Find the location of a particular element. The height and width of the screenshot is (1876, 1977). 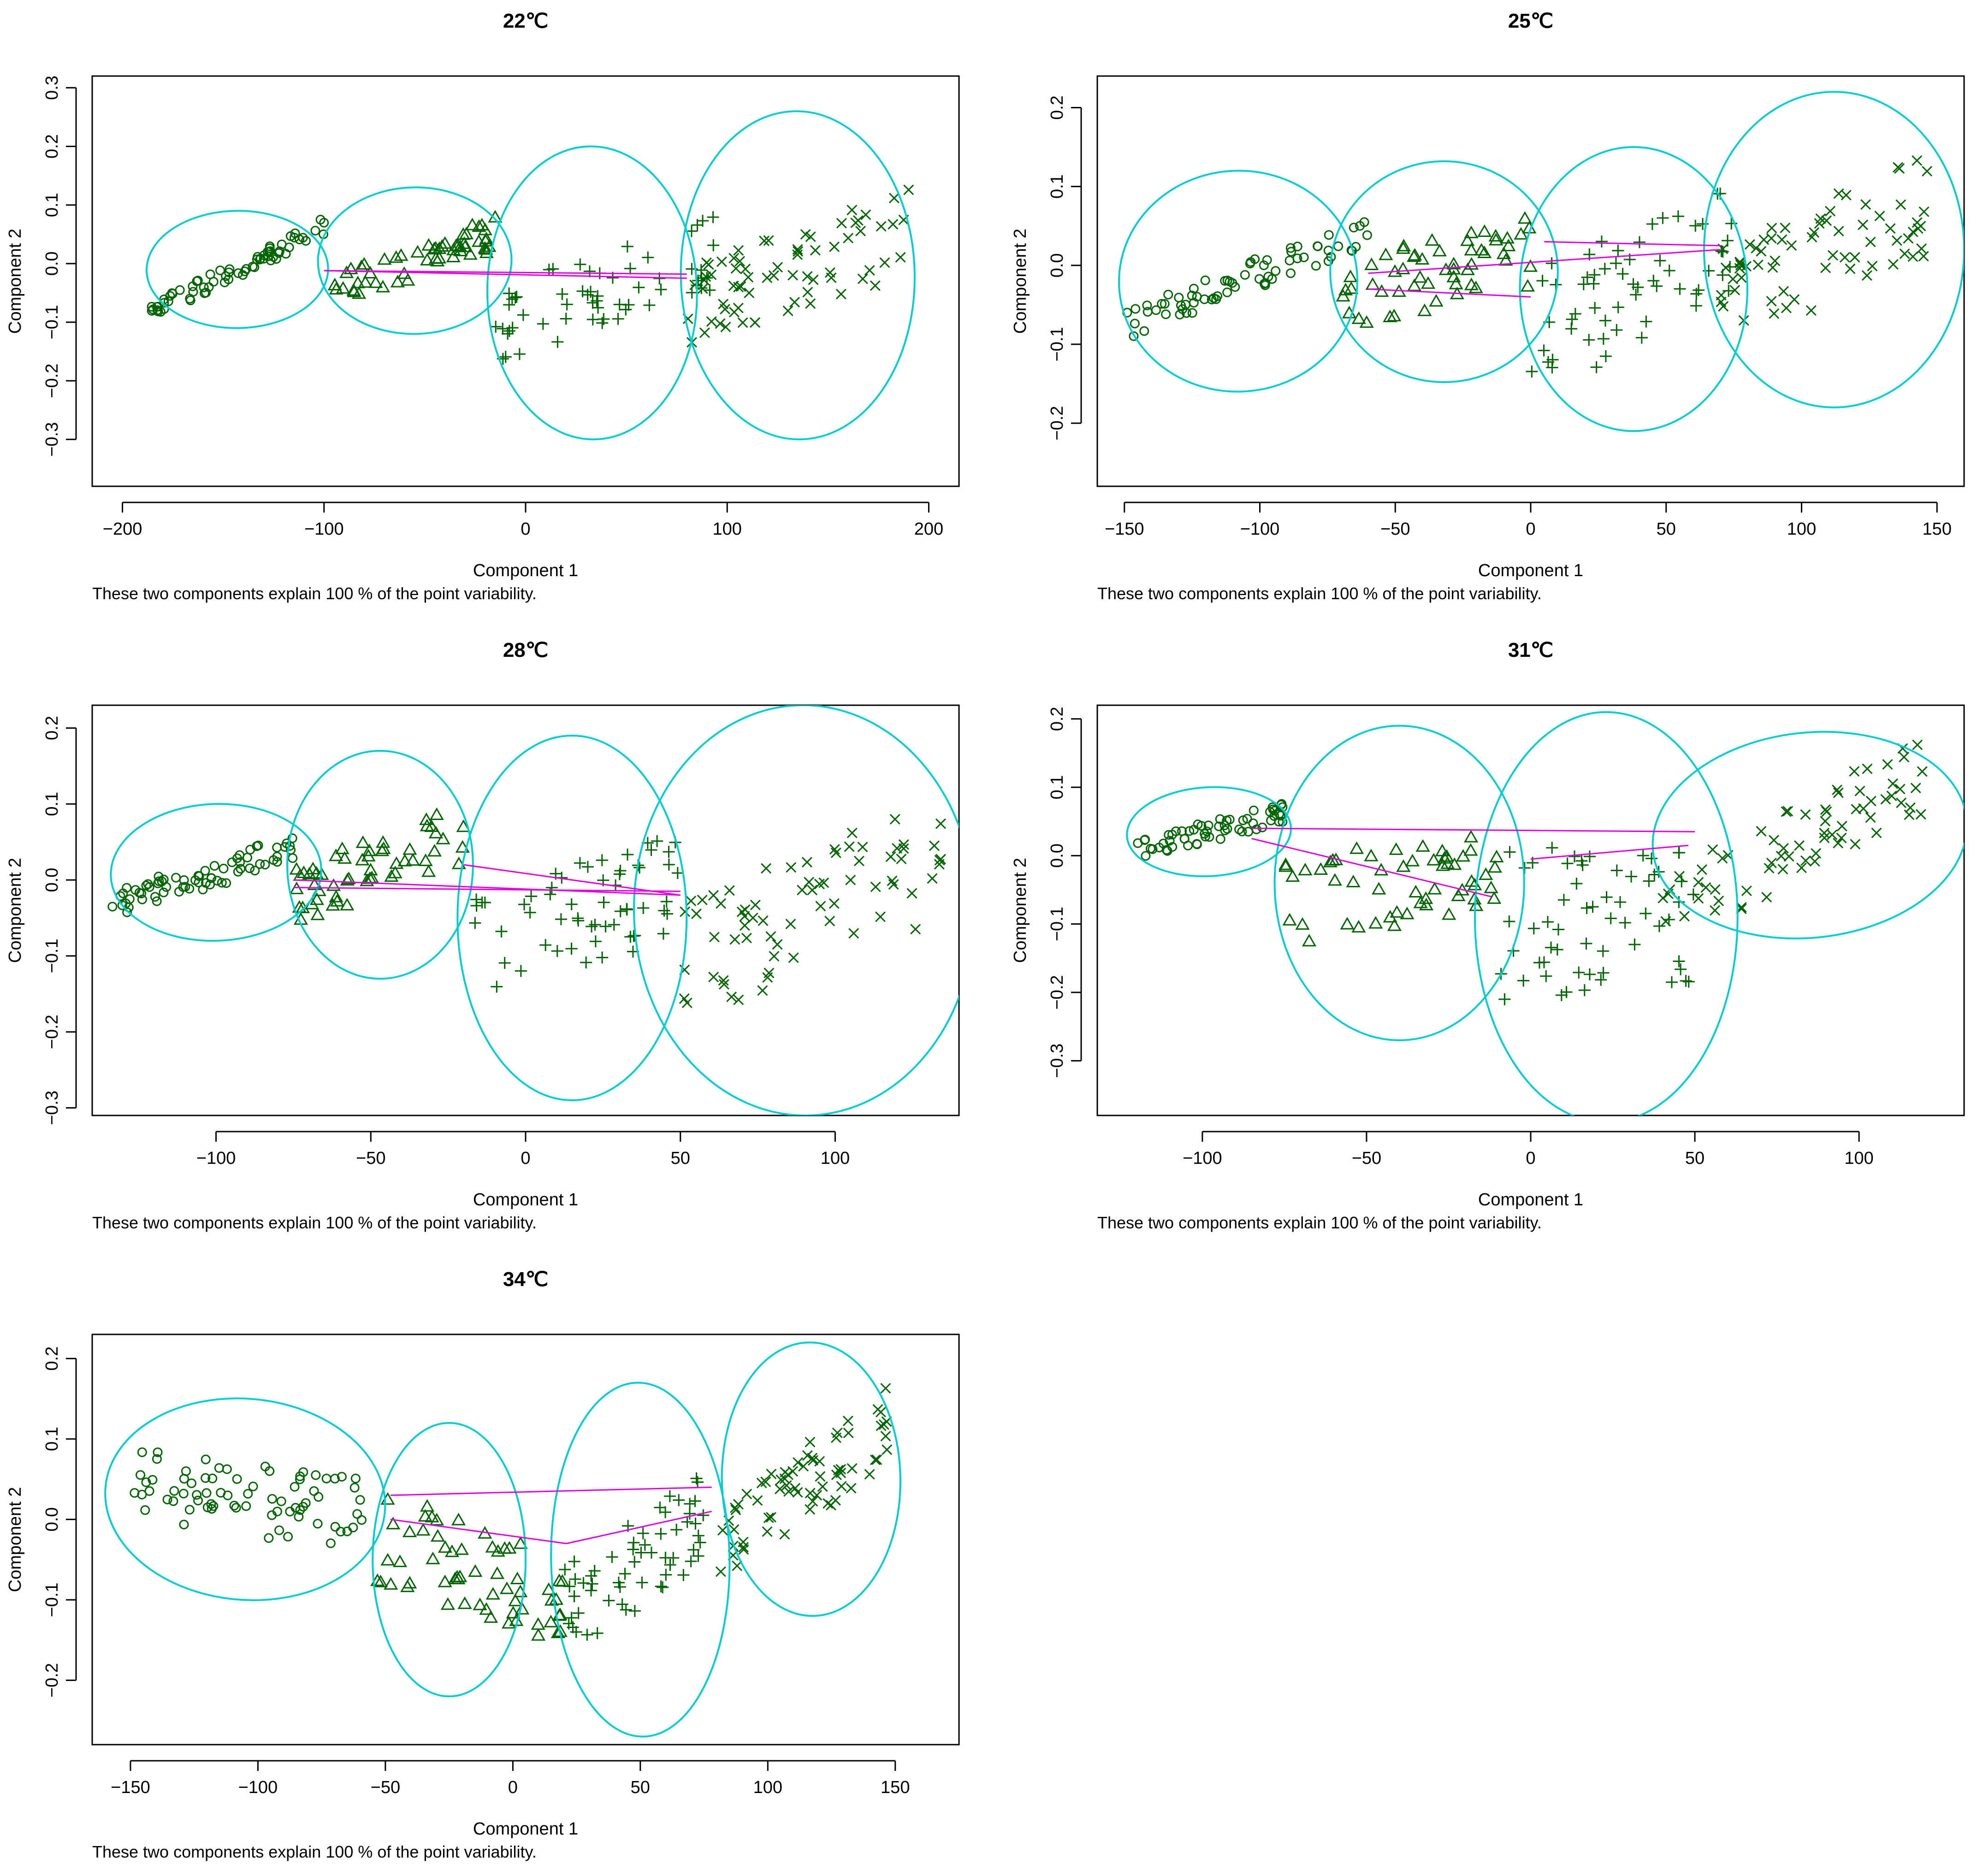

y-tick-label: −0.1 is located at coordinates (52, 322).